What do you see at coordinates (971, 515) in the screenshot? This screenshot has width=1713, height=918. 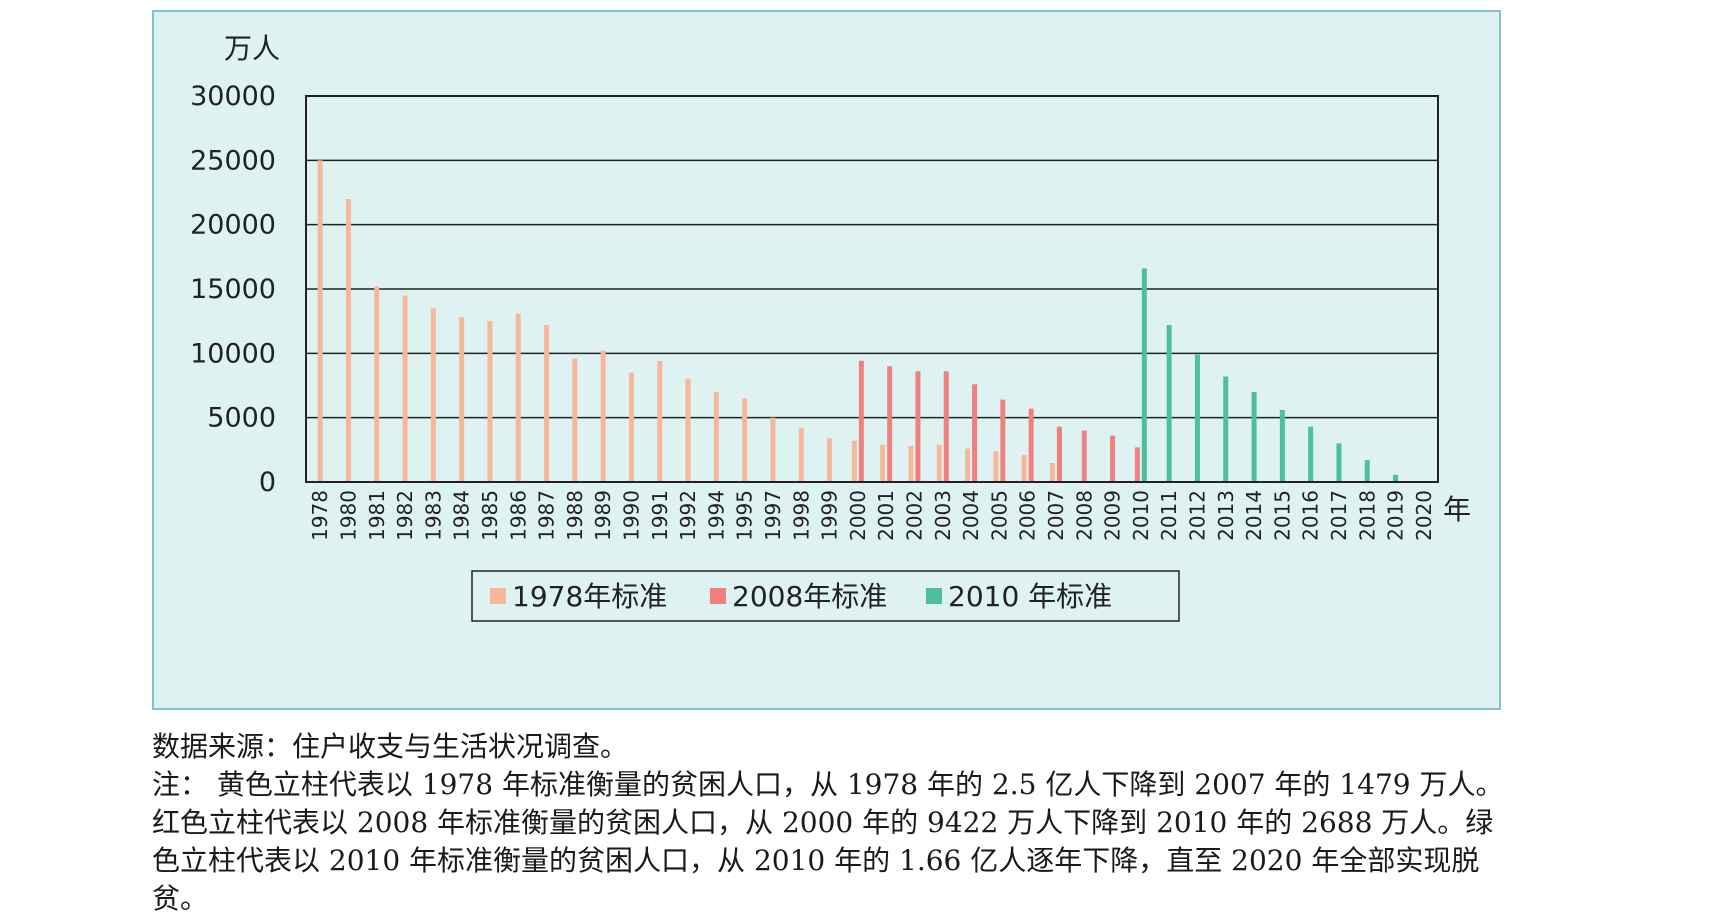 I see `x-tick-label: 2004` at bounding box center [971, 515].